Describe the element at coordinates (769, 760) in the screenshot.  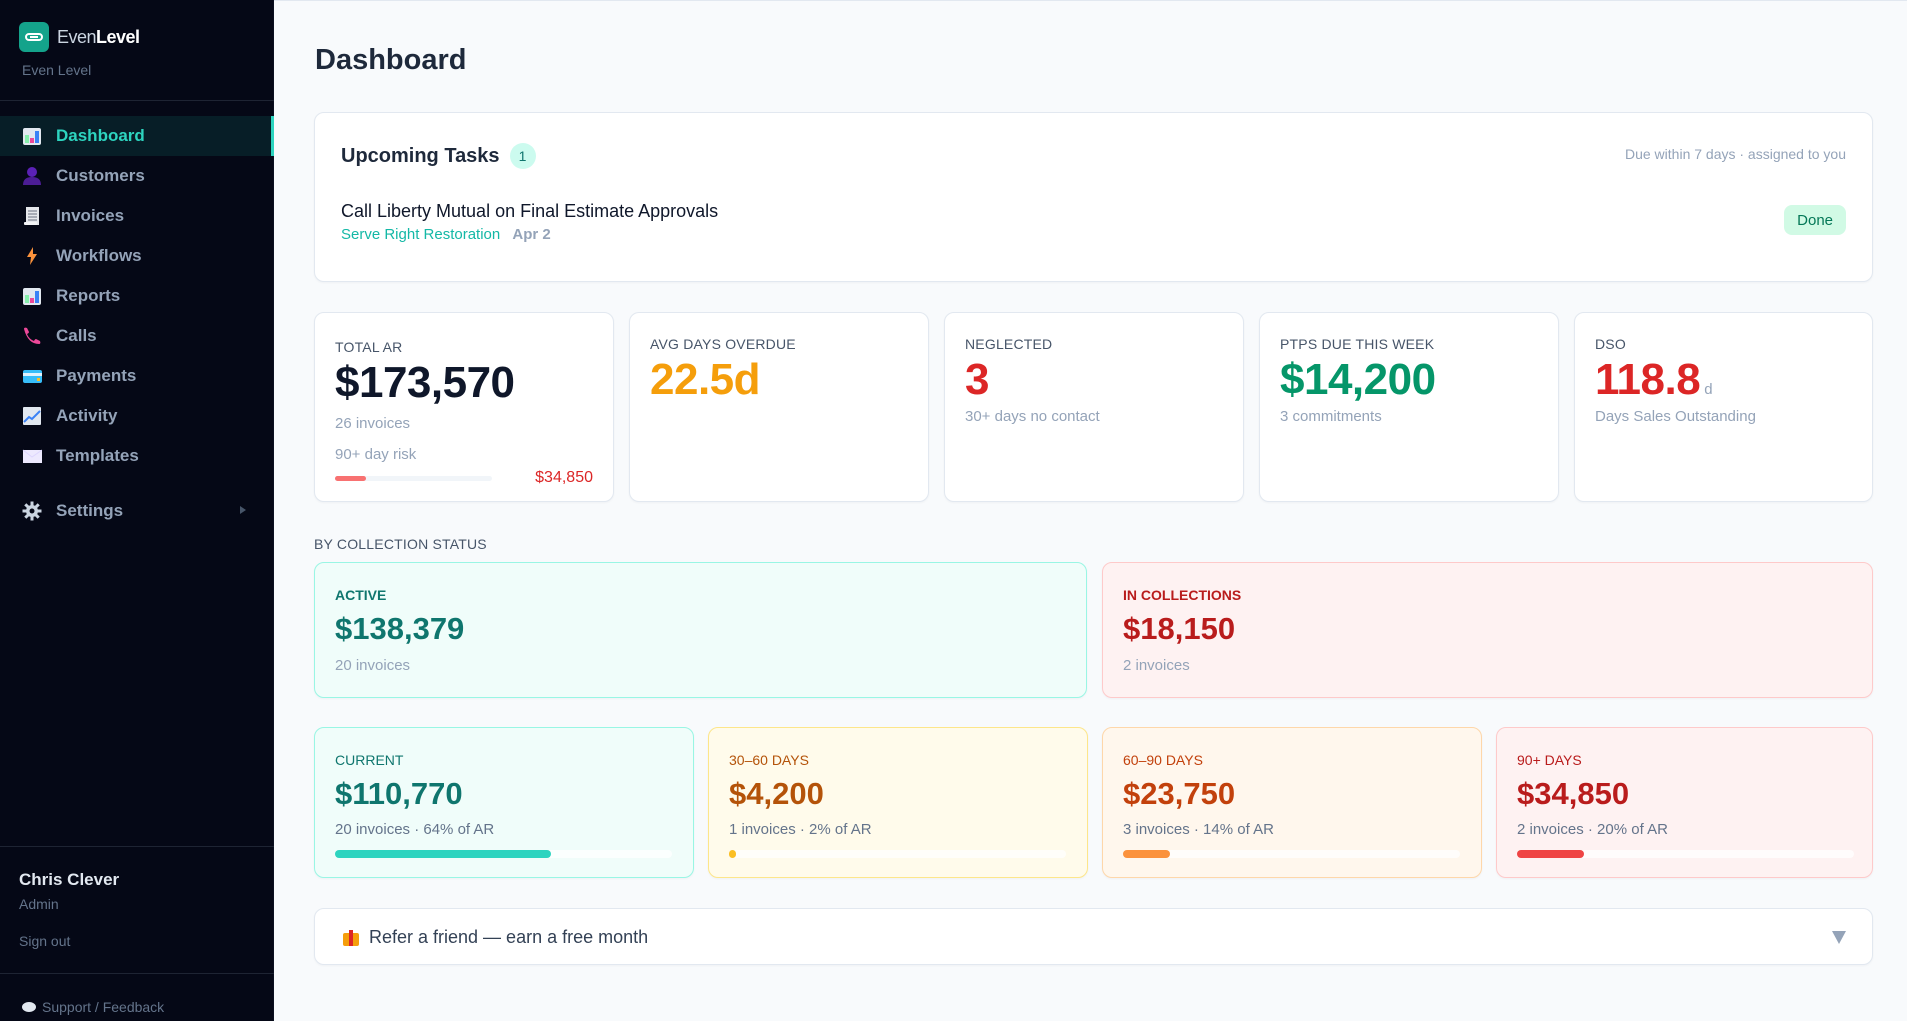
I see `aging-label: 30–60 DAYS` at that location.